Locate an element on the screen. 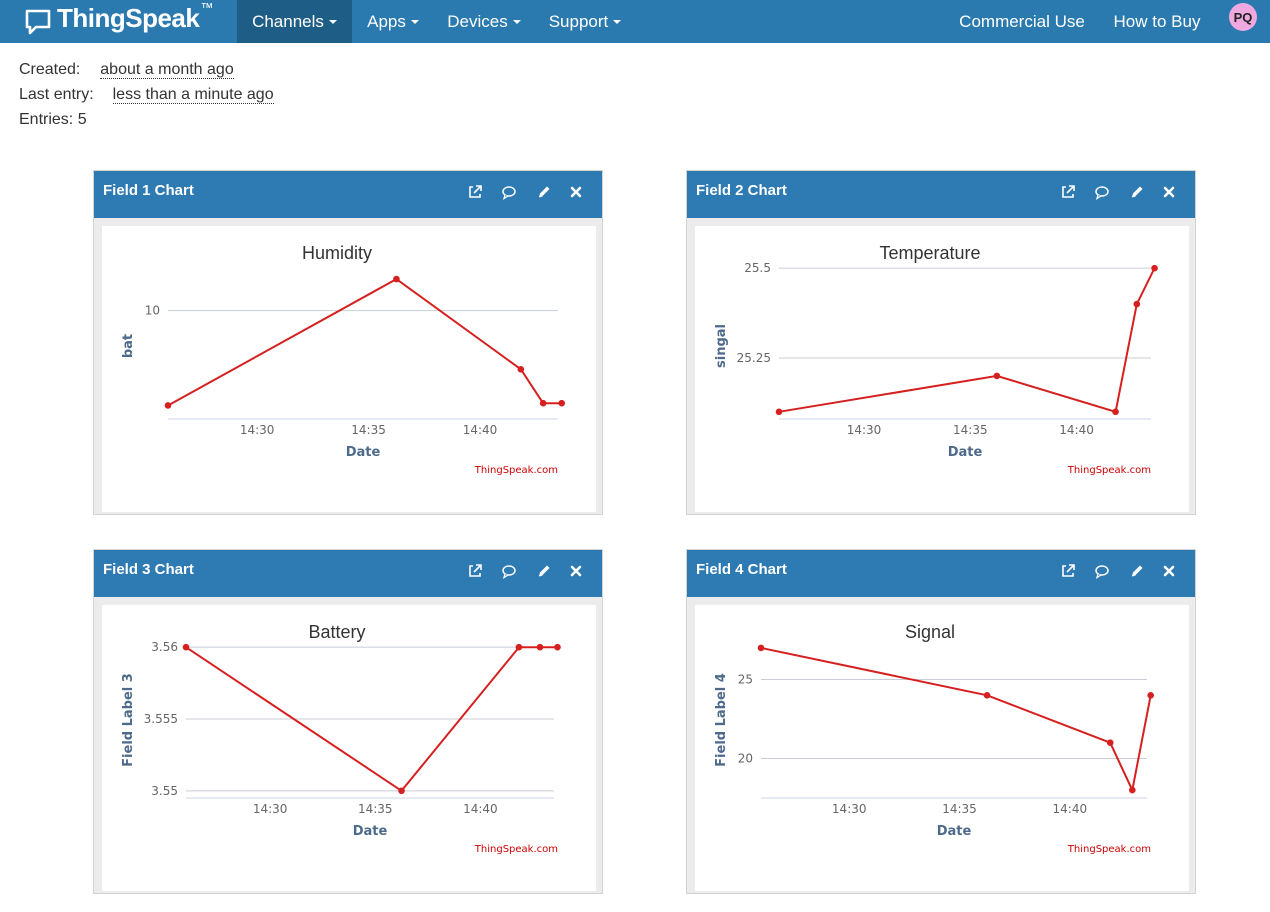  nav-devices: Devices is located at coordinates (484, 21).